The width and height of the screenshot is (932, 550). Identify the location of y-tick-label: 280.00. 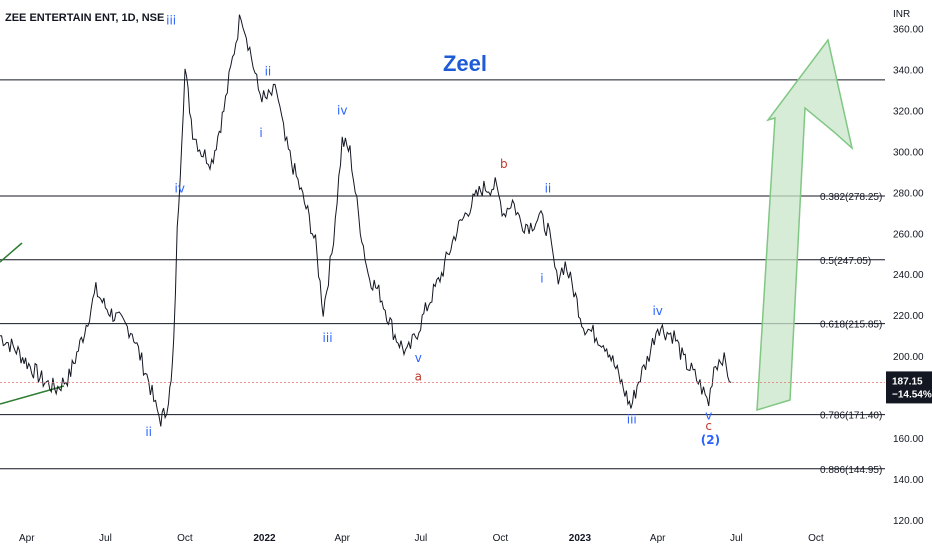
(908, 193).